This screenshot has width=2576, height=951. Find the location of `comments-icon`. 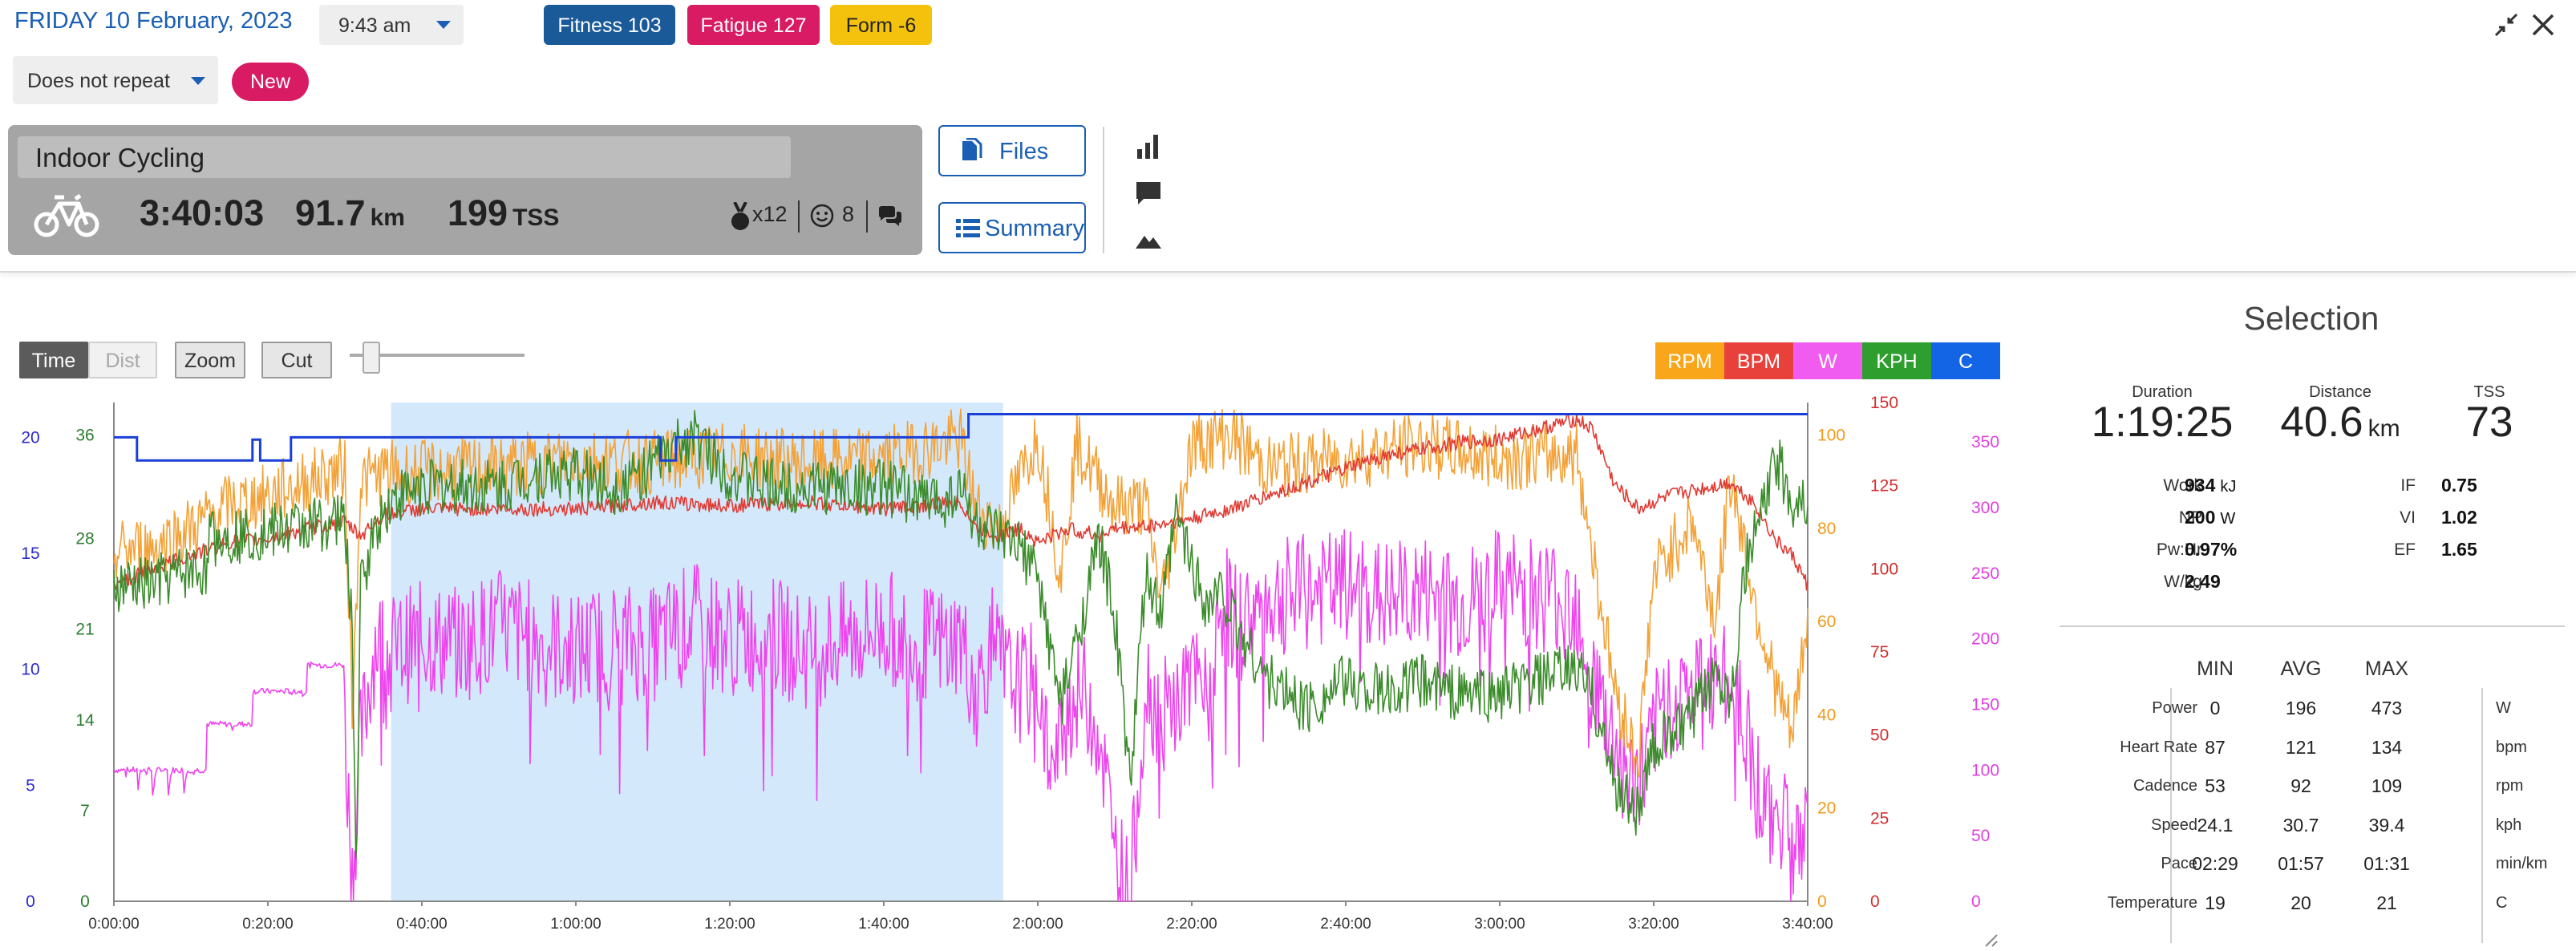

comments-icon is located at coordinates (890, 217).